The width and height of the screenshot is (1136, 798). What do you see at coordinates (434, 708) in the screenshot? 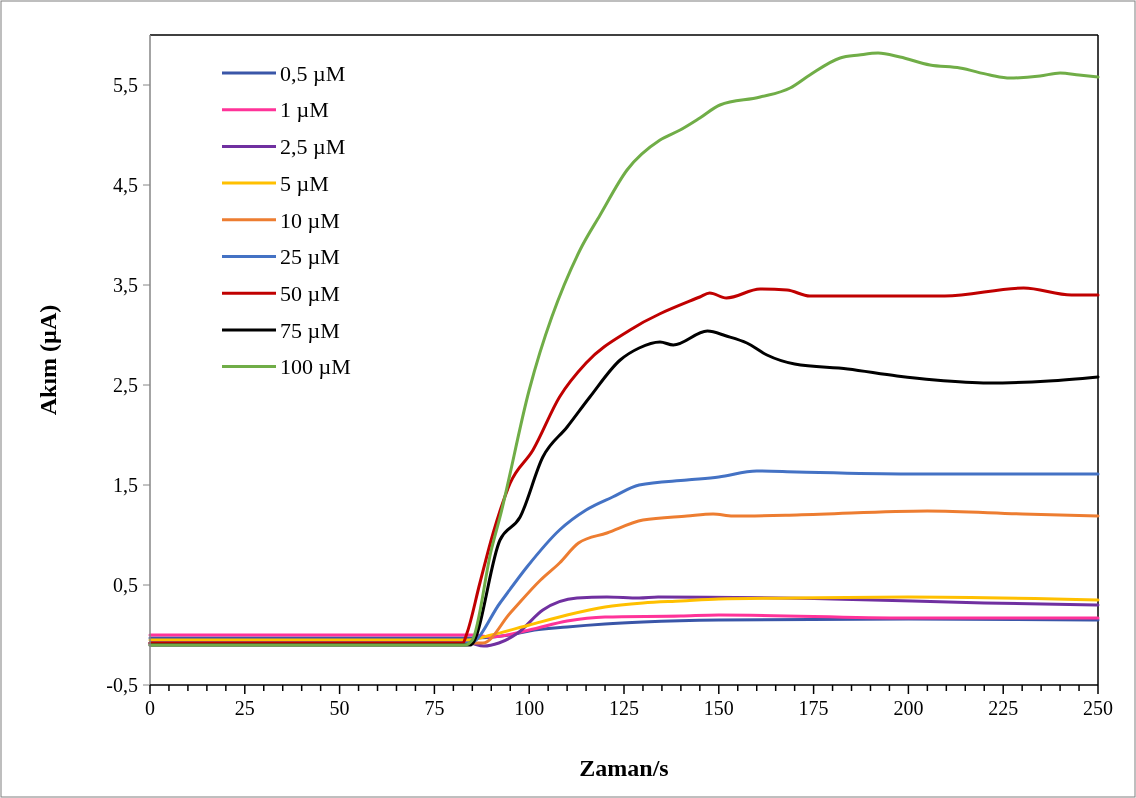
I see `x-tick-label: 75` at bounding box center [434, 708].